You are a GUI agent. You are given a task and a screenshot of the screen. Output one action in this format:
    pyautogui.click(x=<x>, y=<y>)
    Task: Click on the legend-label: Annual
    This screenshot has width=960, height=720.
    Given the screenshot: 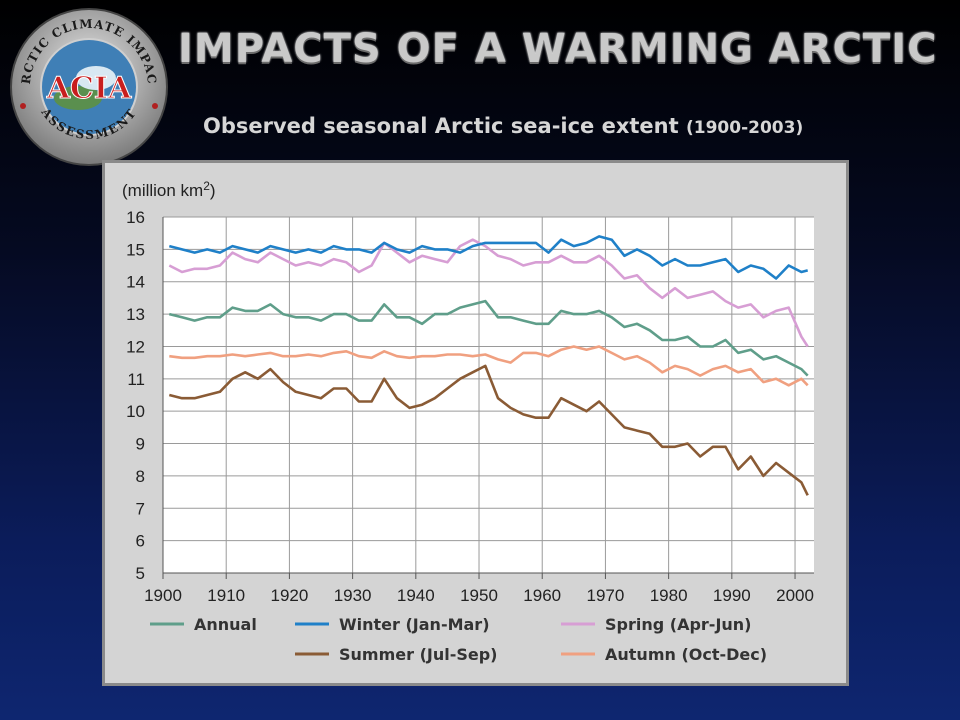 What is the action you would take?
    pyautogui.click(x=225, y=624)
    